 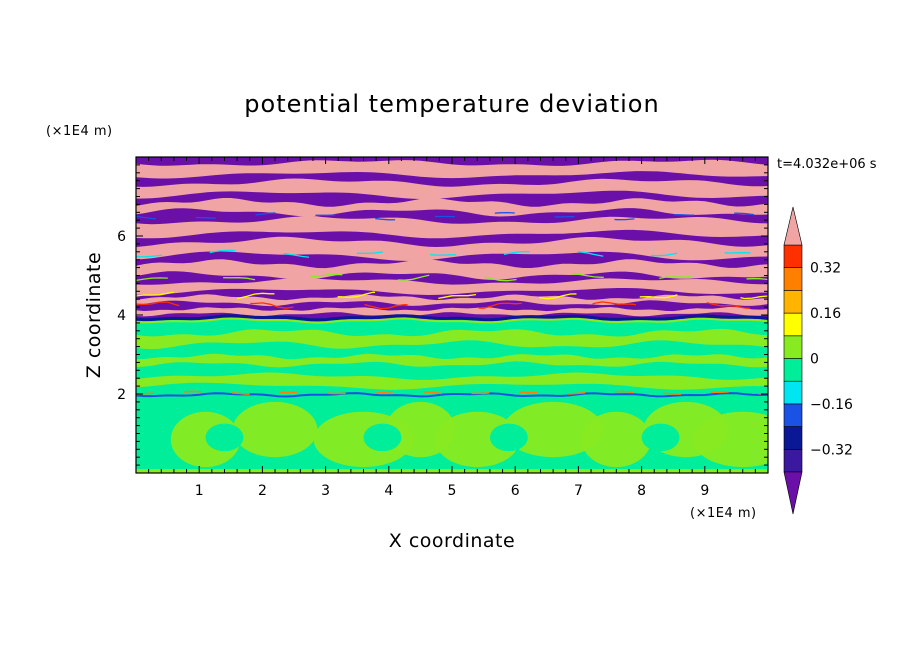 What do you see at coordinates (831, 360) in the screenshot?
I see `colorbar-labels: −0.32 −0.16 0 0.16 0.32` at bounding box center [831, 360].